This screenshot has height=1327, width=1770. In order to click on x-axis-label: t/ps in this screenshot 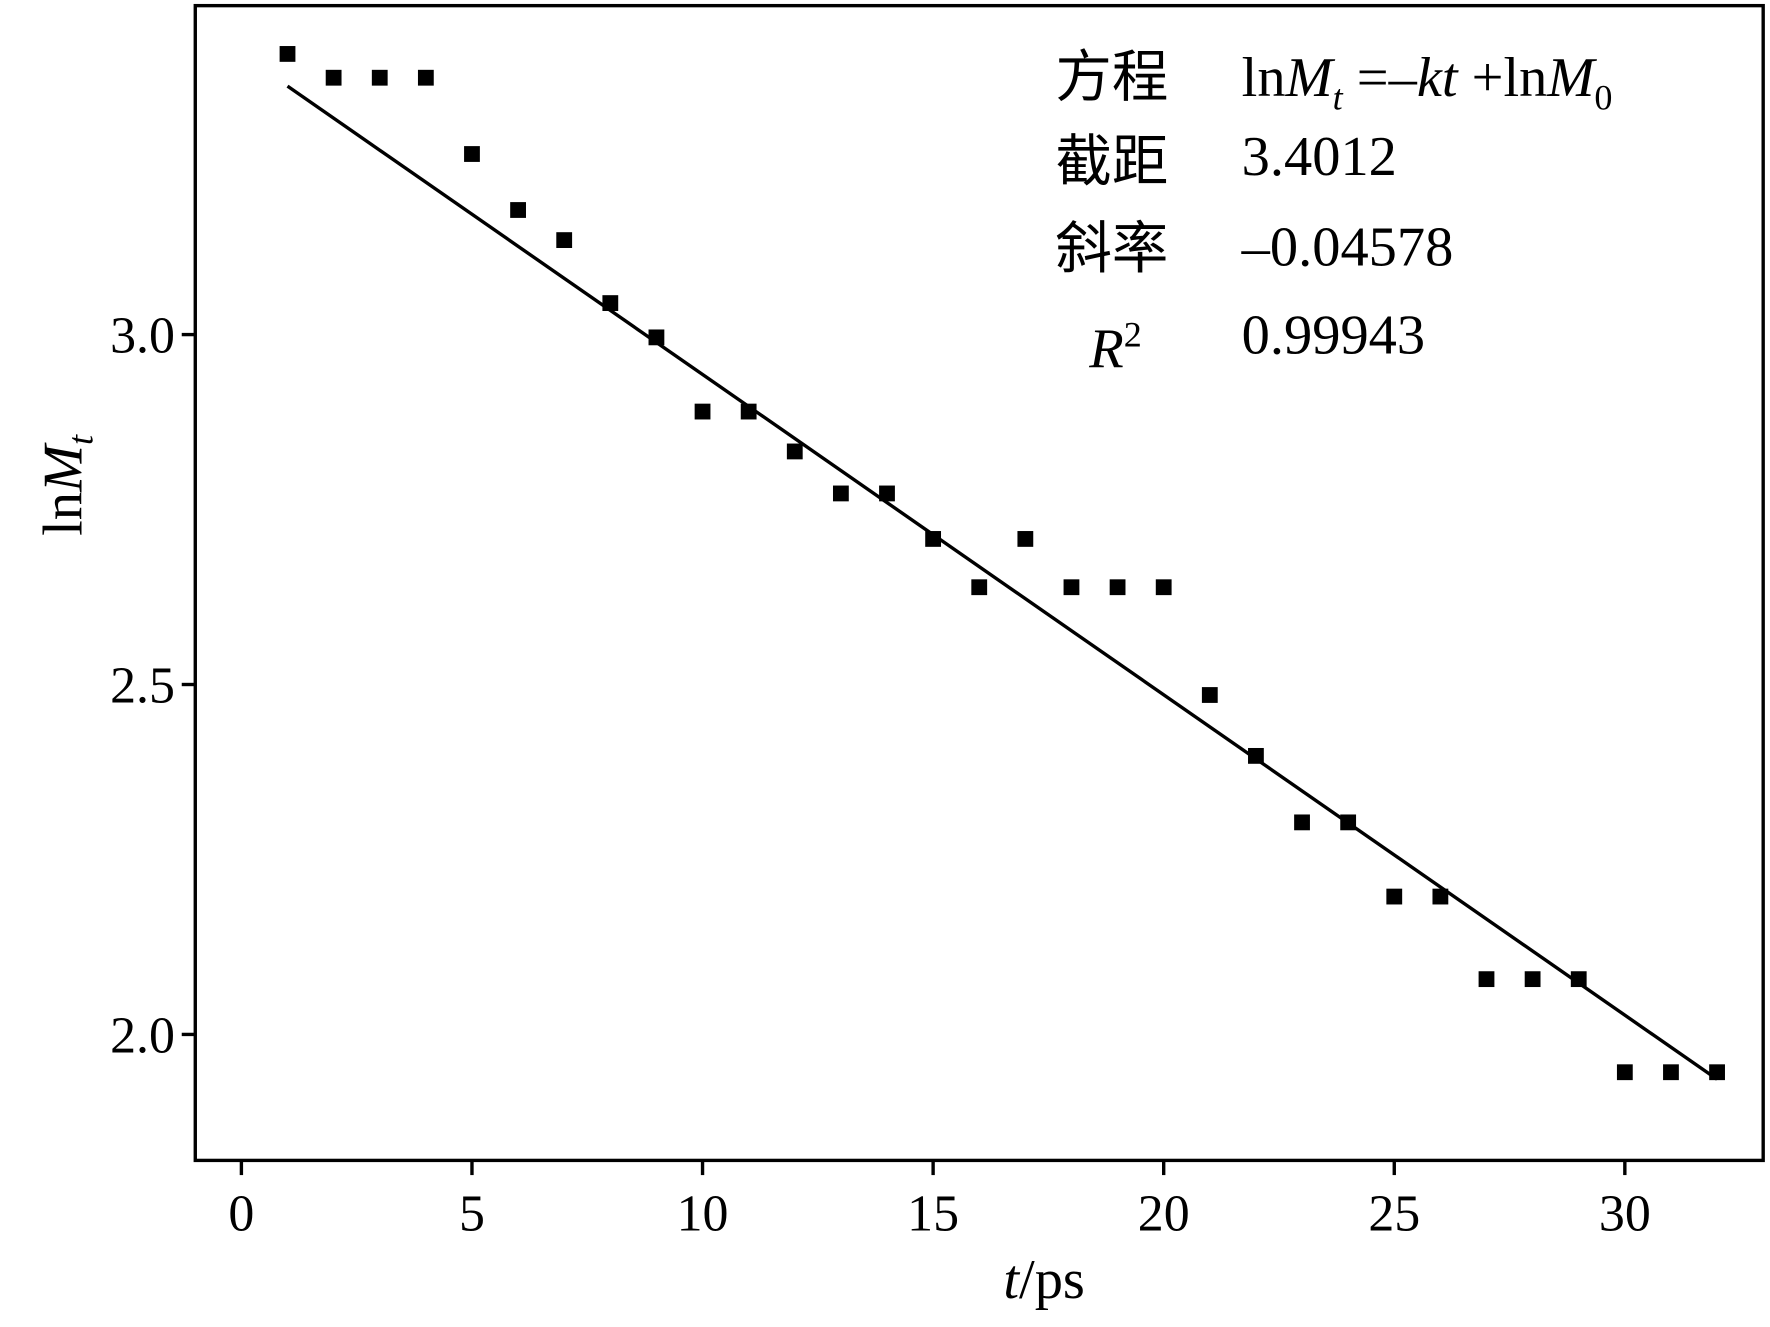, I will do `click(1044, 1280)`.